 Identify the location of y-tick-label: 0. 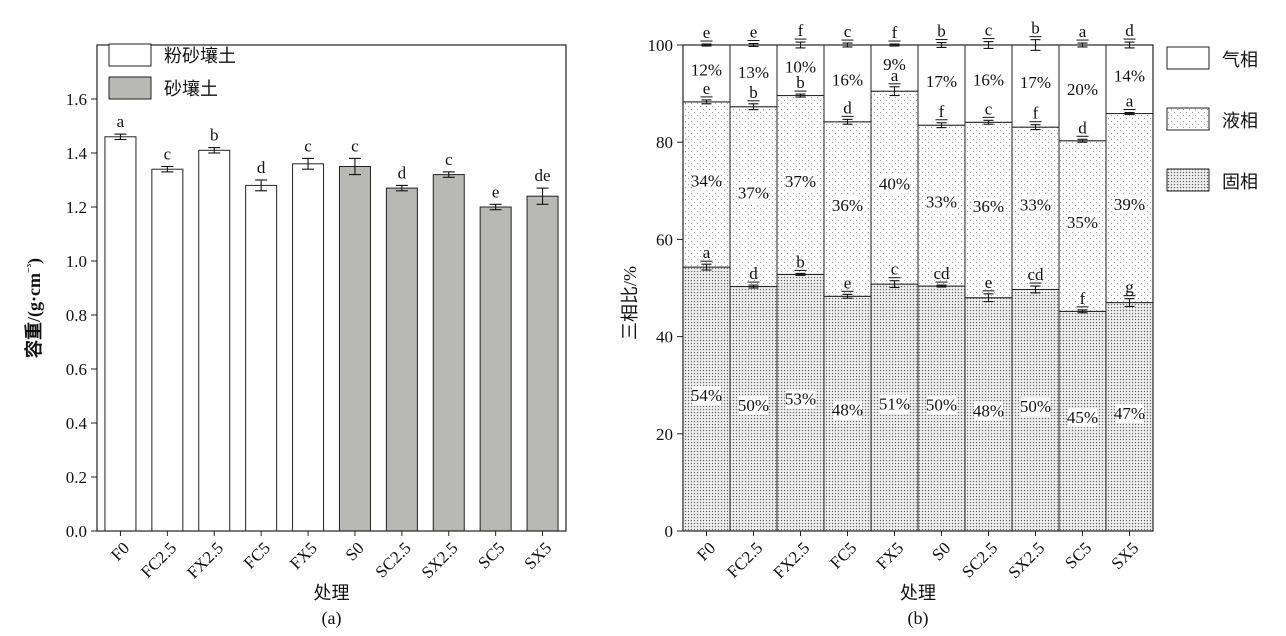
(669, 531).